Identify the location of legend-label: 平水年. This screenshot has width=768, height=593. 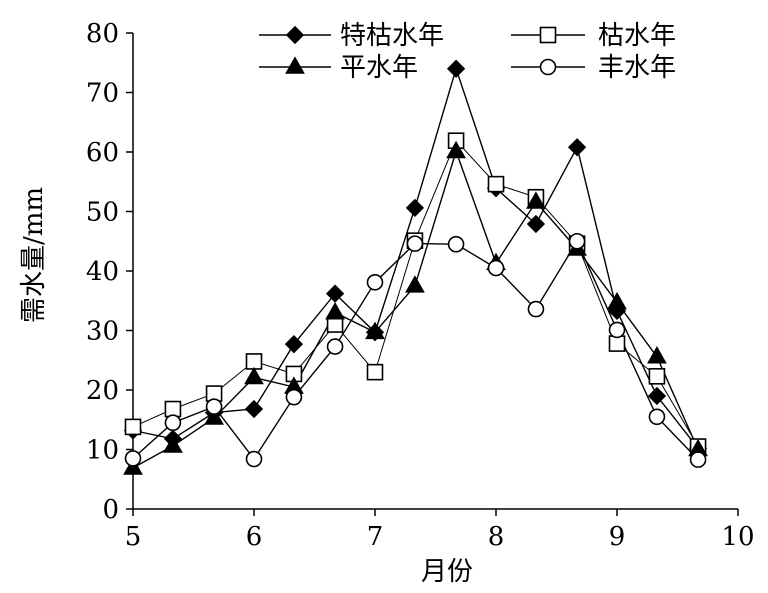
(379, 68).